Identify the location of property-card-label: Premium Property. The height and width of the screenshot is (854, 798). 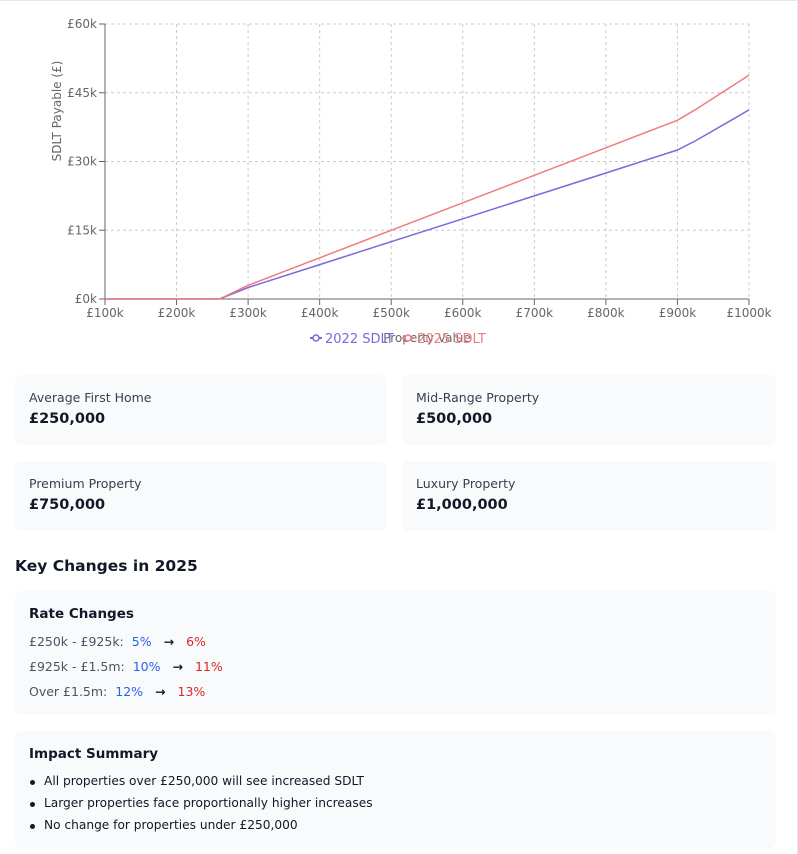
(85, 483).